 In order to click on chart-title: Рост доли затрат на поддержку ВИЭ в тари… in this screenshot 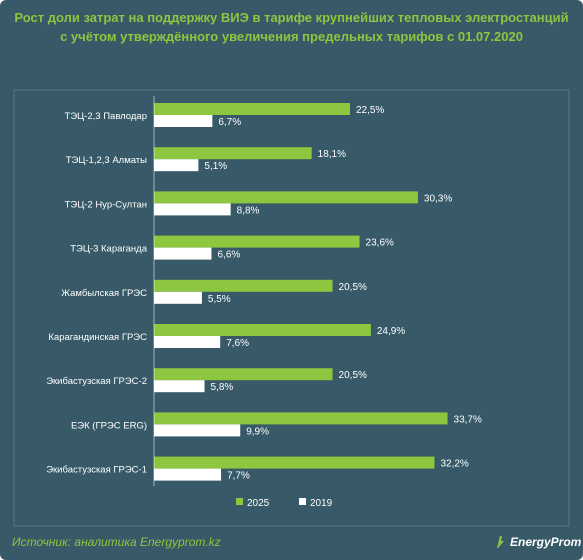, I will do `click(291, 27)`.